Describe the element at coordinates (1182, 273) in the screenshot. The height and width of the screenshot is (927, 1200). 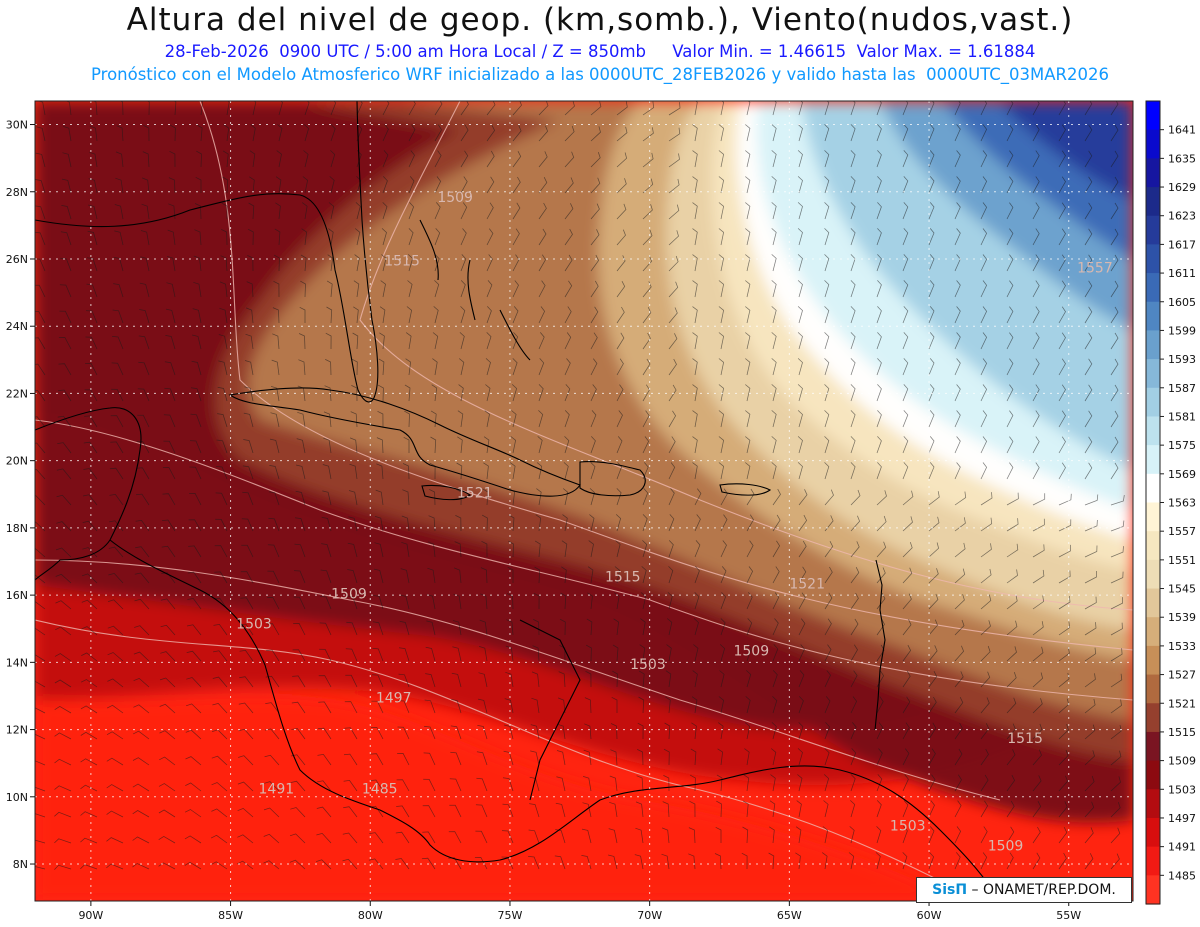
I see `colorbar-label: 1611` at that location.